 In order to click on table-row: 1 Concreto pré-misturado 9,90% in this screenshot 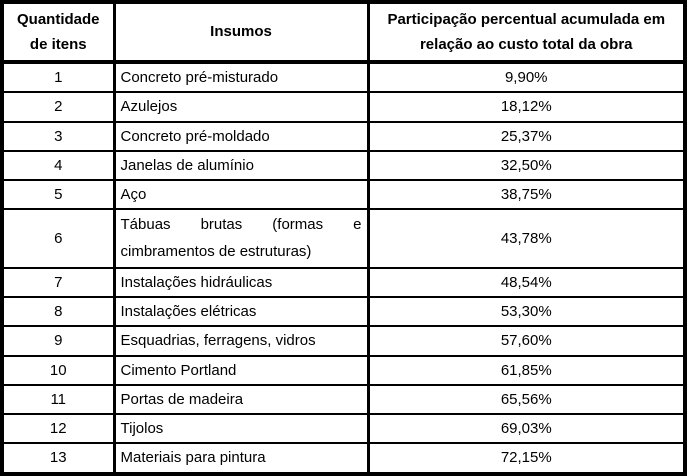, I will do `click(343, 77)`.